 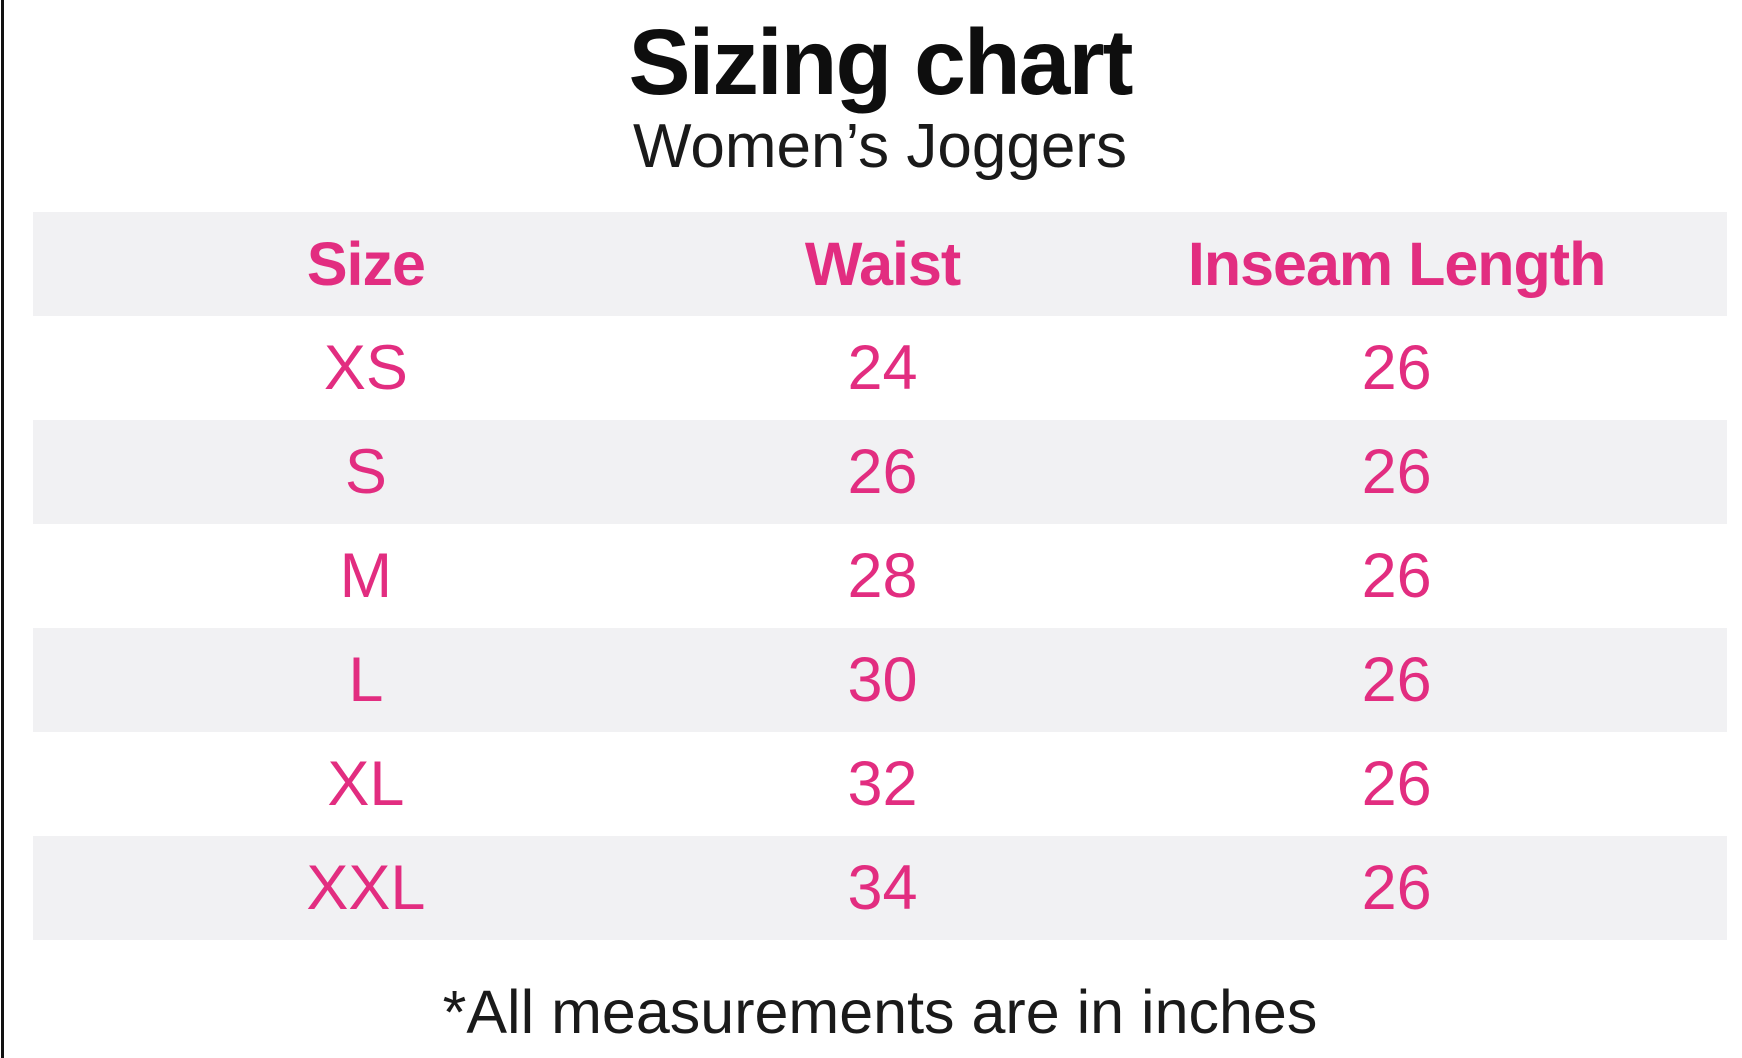 I want to click on table-row-xs: XS 24 26, so click(x=880, y=368).